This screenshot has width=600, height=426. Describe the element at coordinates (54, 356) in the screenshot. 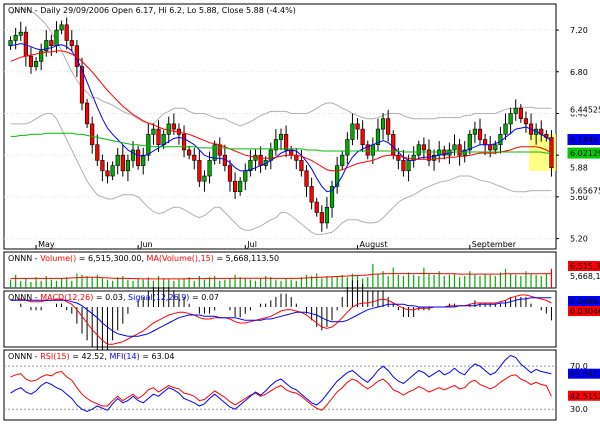

I see `rsi-title-part: RSI(15)` at that location.